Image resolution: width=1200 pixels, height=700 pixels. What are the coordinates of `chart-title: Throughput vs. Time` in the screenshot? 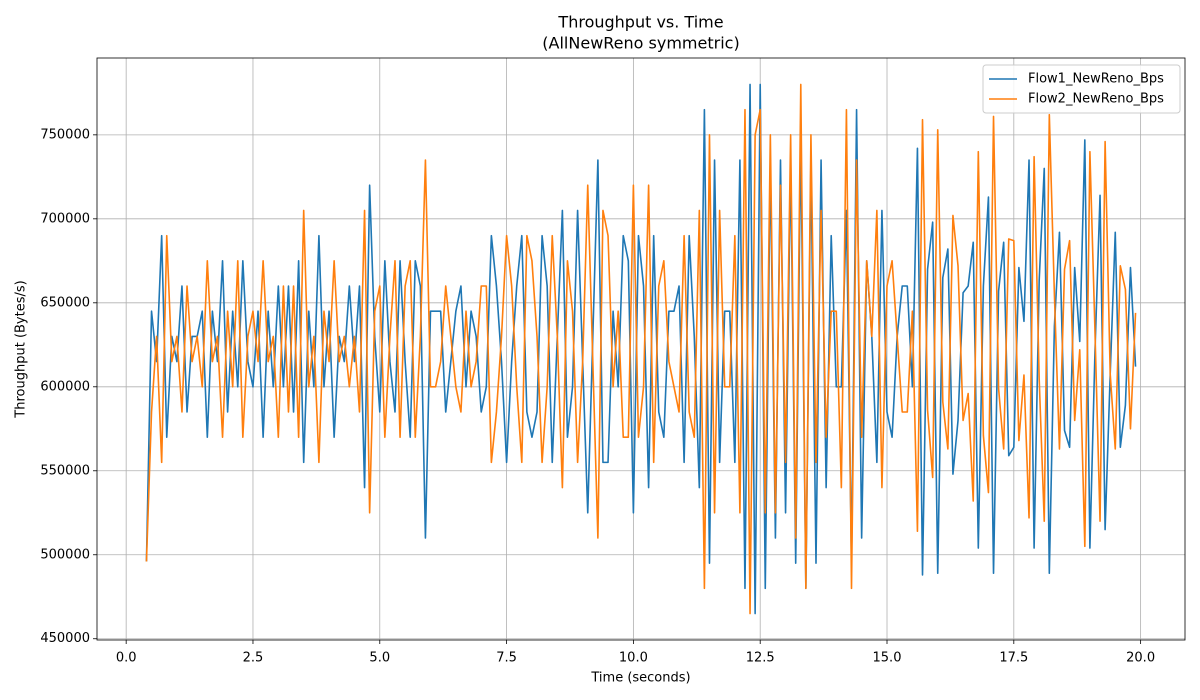 It's located at (640, 22).